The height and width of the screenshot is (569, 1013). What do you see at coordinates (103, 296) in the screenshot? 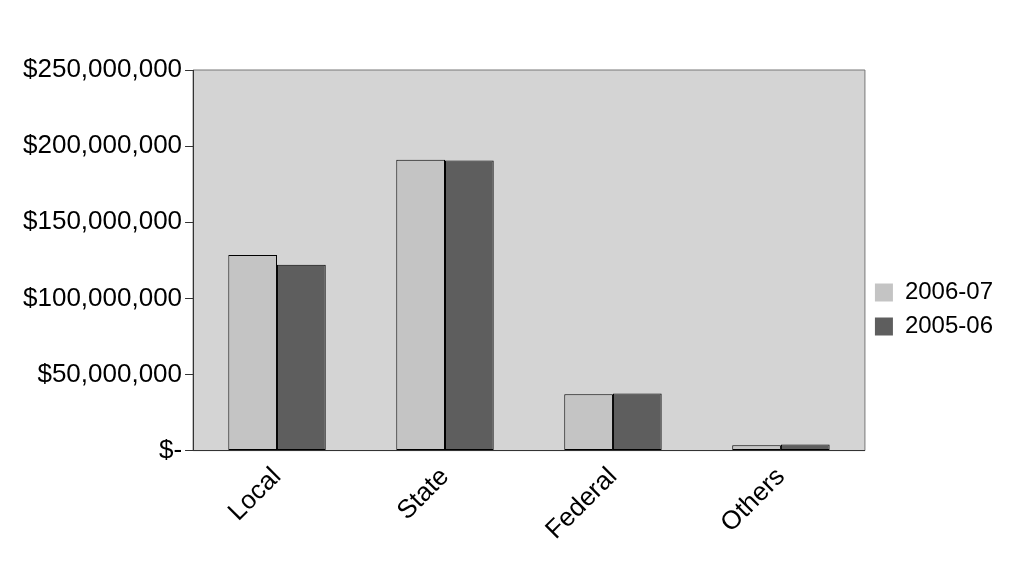
I see `y-tick-label: $100,000,000` at bounding box center [103, 296].